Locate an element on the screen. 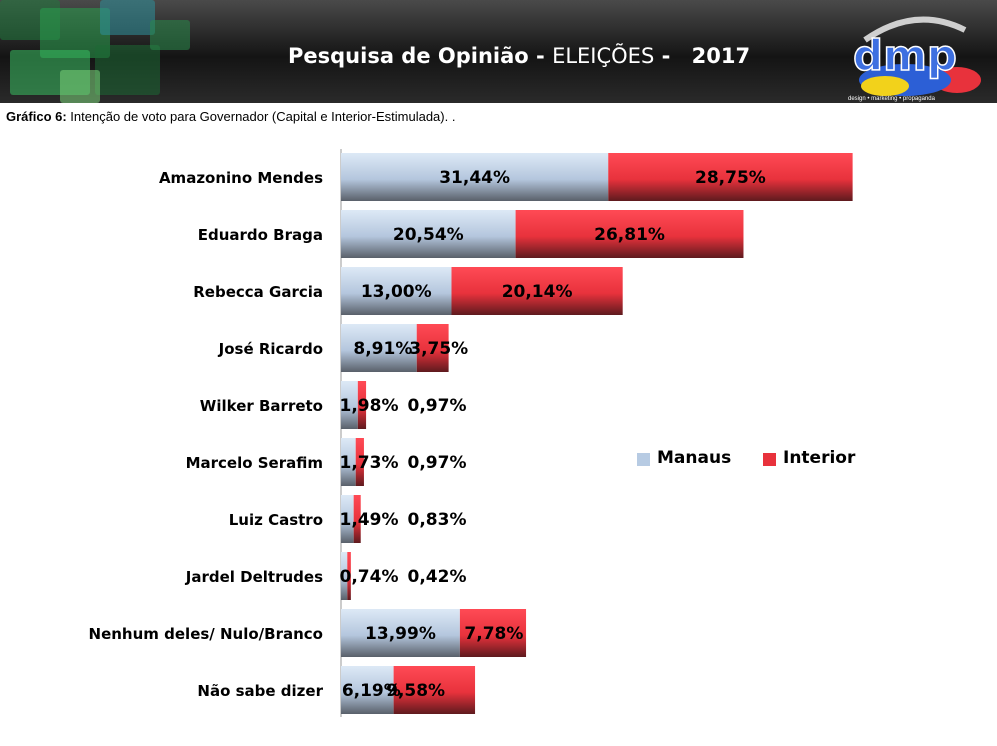 The height and width of the screenshot is (746, 997). bar-manaus-jose-ricardo is located at coordinates (379, 348).